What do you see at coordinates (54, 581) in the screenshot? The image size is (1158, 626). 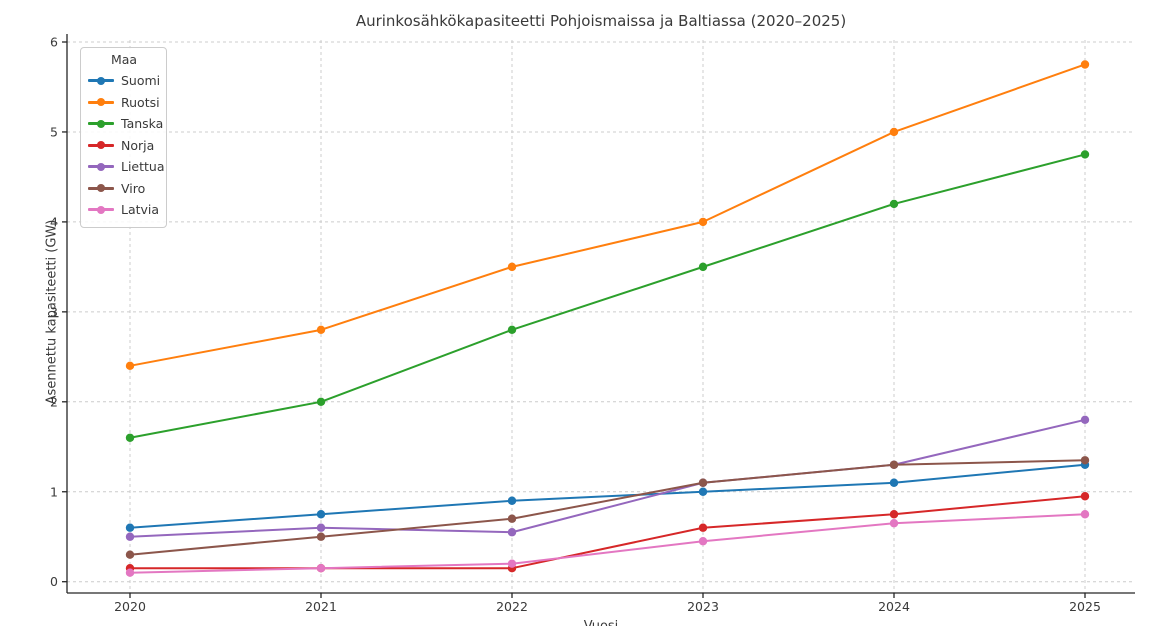 I see `y-tick-label: 0` at bounding box center [54, 581].